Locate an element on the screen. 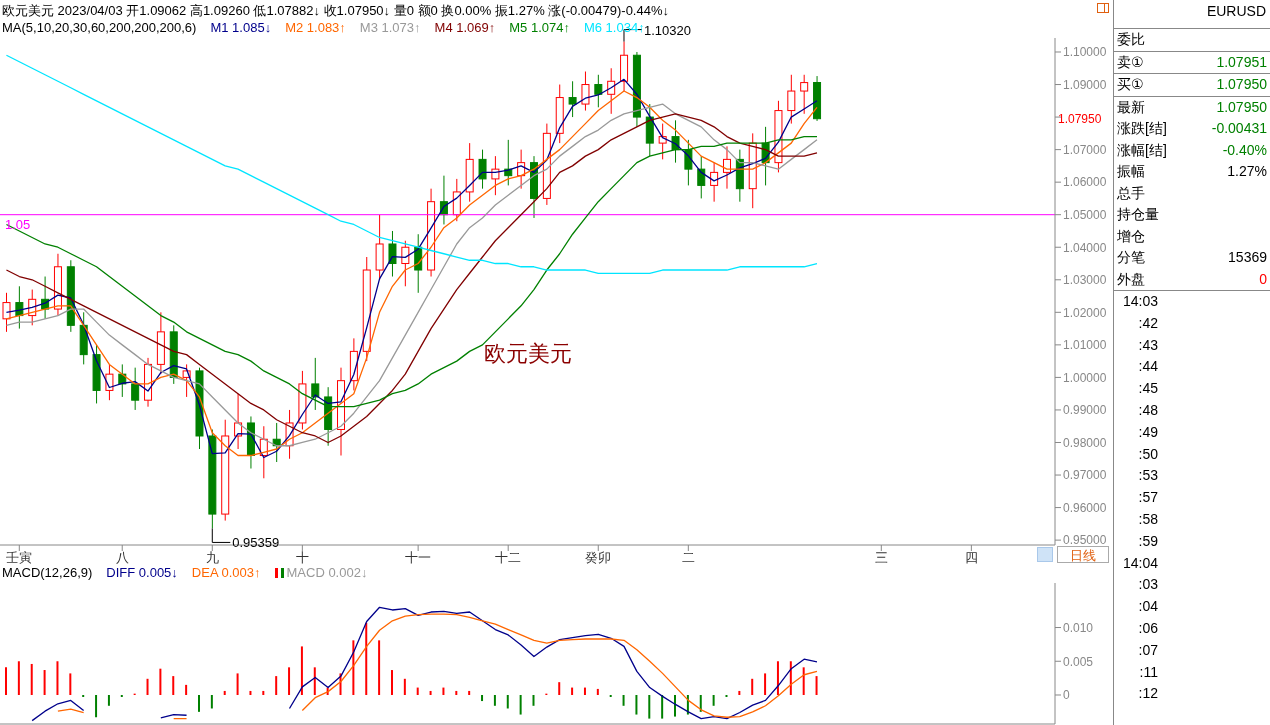 This screenshot has height=725, width=1270. category-label: 涨幅[结] is located at coordinates (1142, 150).